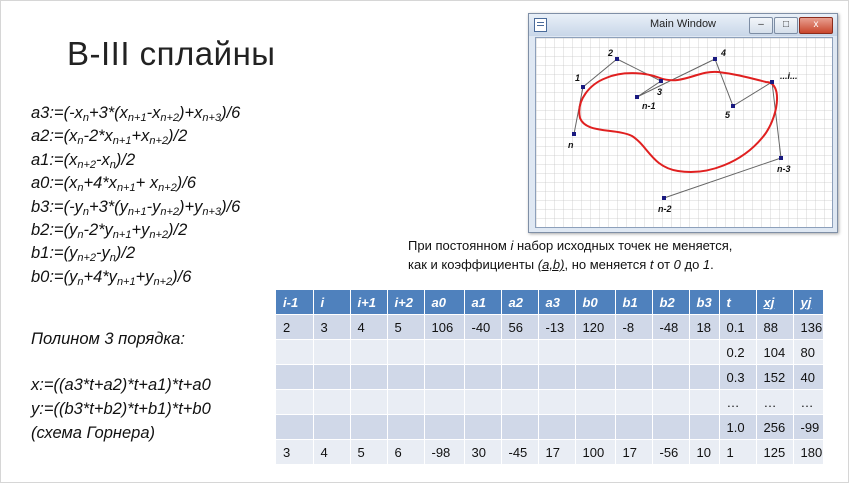 This screenshot has height=483, width=849. I want to click on window-controls: – □ x, so click(791, 25).